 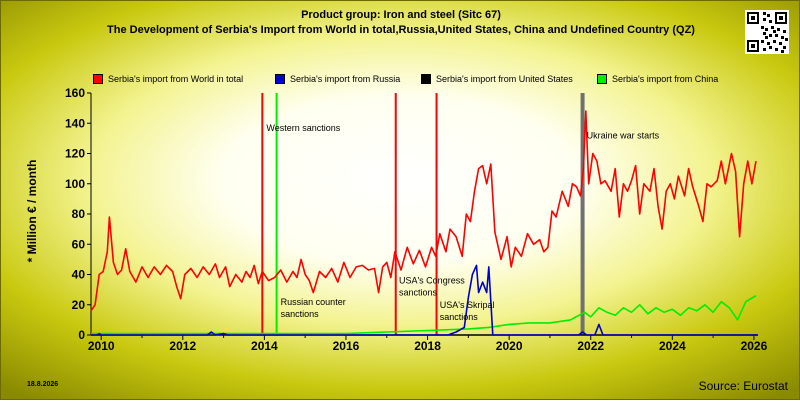 I want to click on footer-date: 18.8.2026, so click(x=43, y=384).